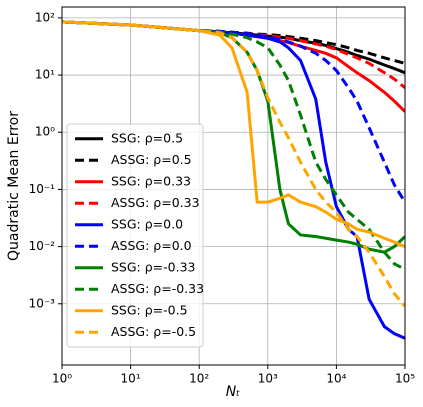  I want to click on series-line, so click(233, 47).